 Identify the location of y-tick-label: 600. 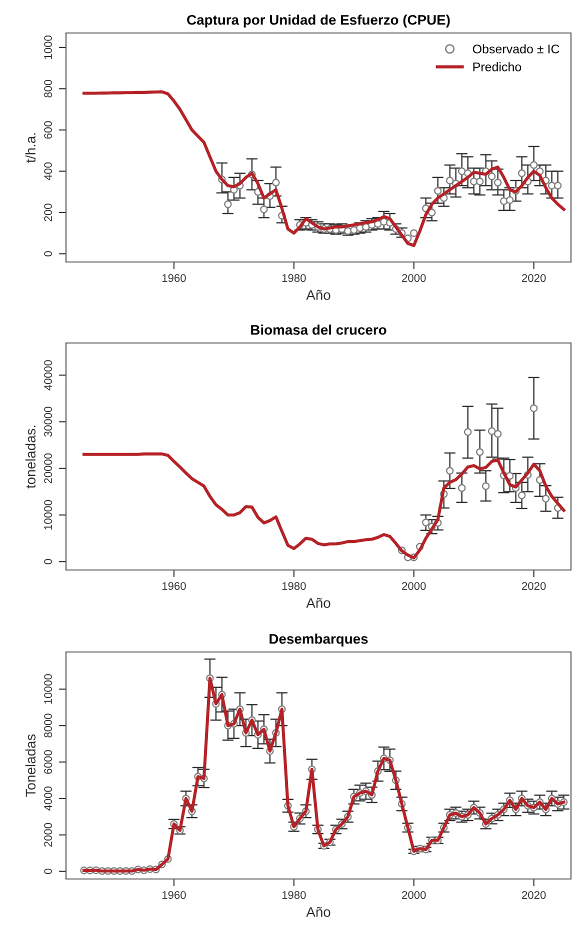
(48, 130).